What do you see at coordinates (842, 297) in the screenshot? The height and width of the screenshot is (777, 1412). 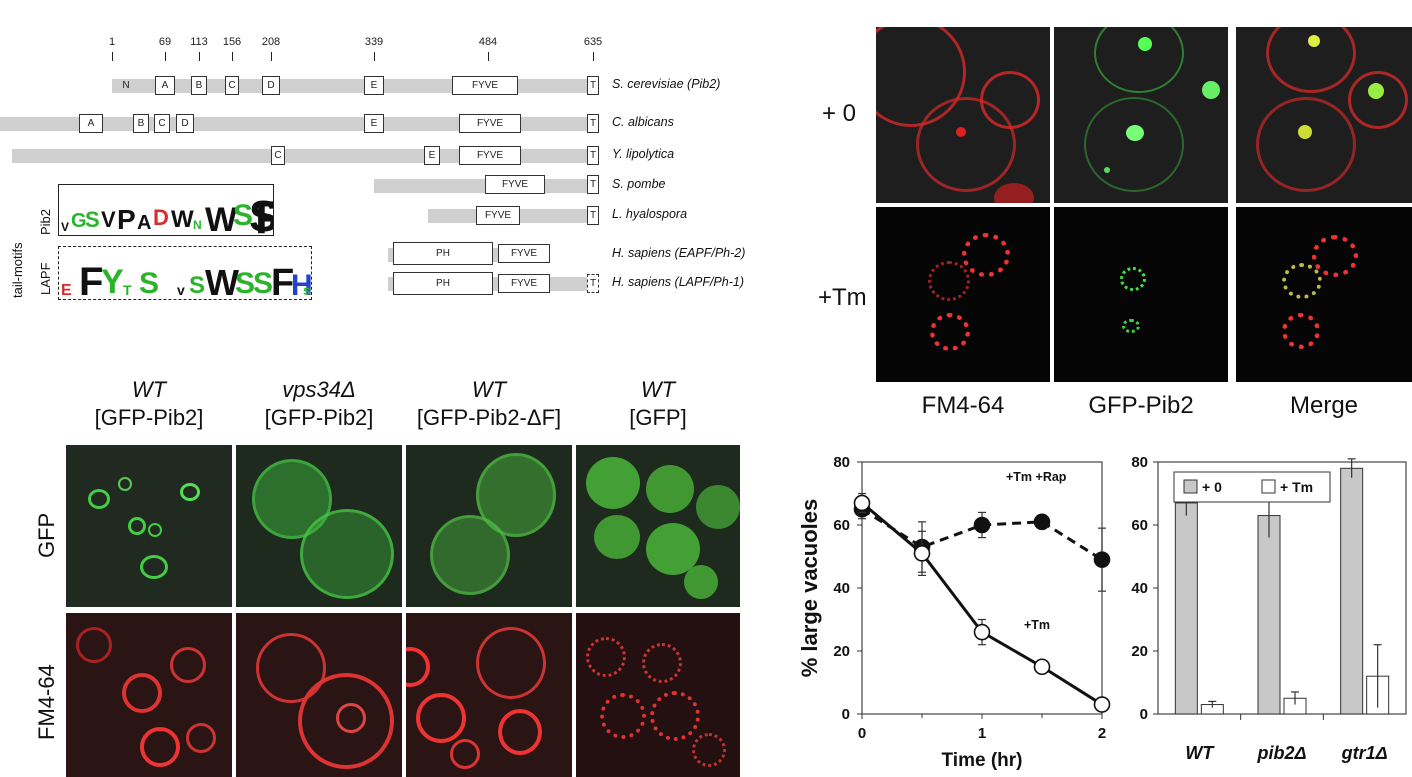 I see `row-label-plus-tm: +Tm` at bounding box center [842, 297].